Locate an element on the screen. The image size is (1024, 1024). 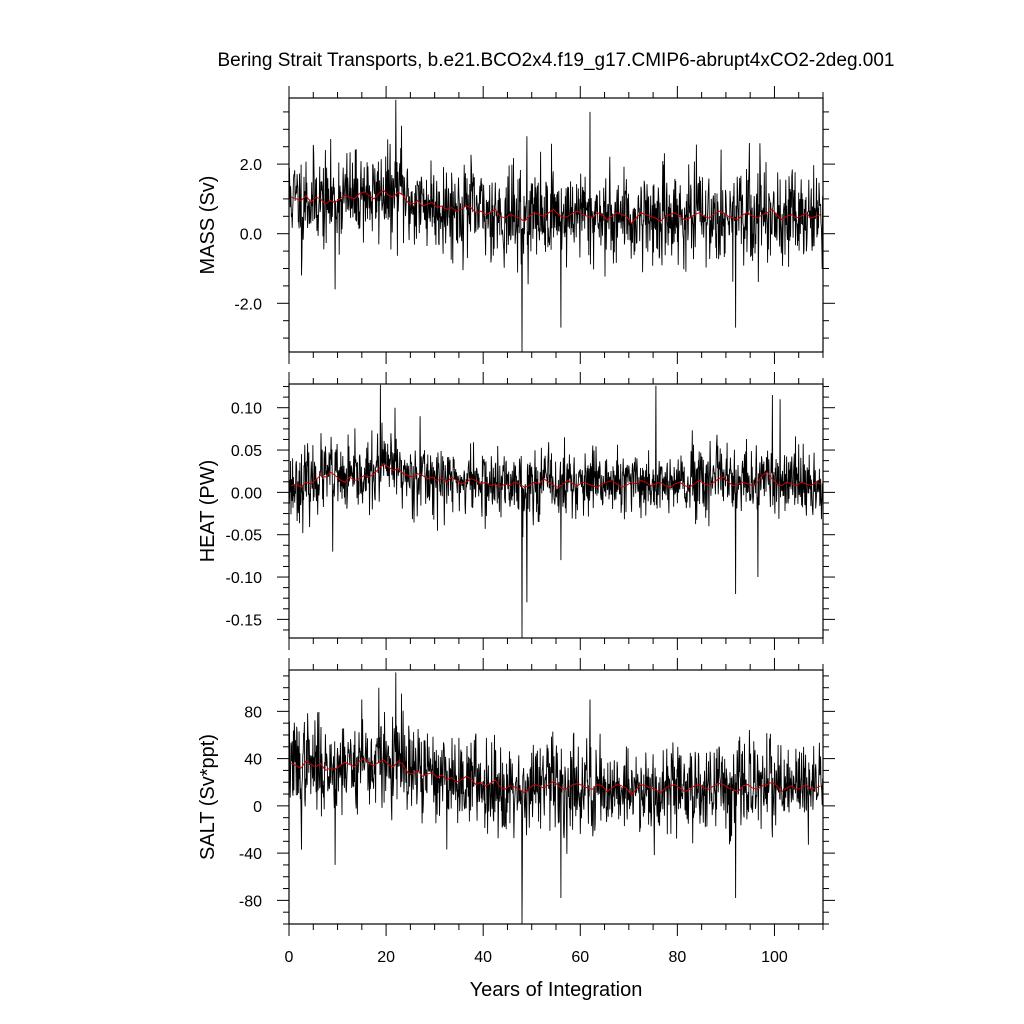
salt-y-tick-label: 0 is located at coordinates (257, 807).